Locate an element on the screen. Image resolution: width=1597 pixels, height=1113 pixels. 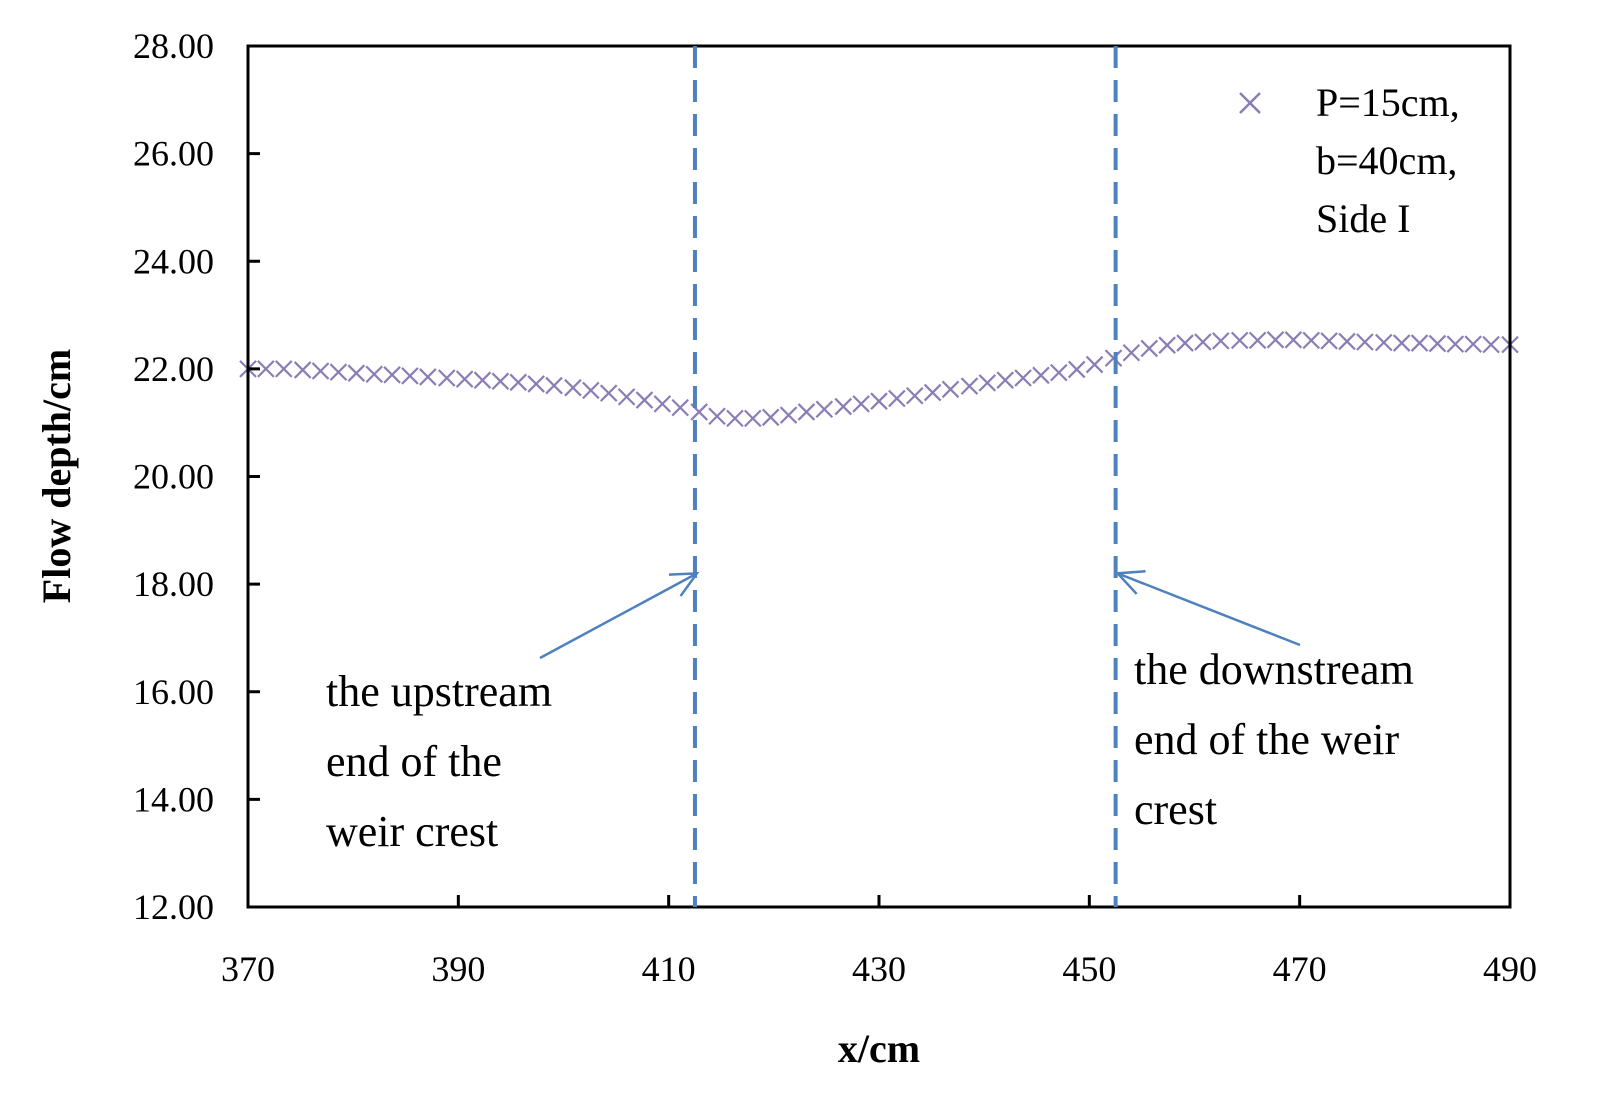
x-tick-label: 390 is located at coordinates (458, 969).